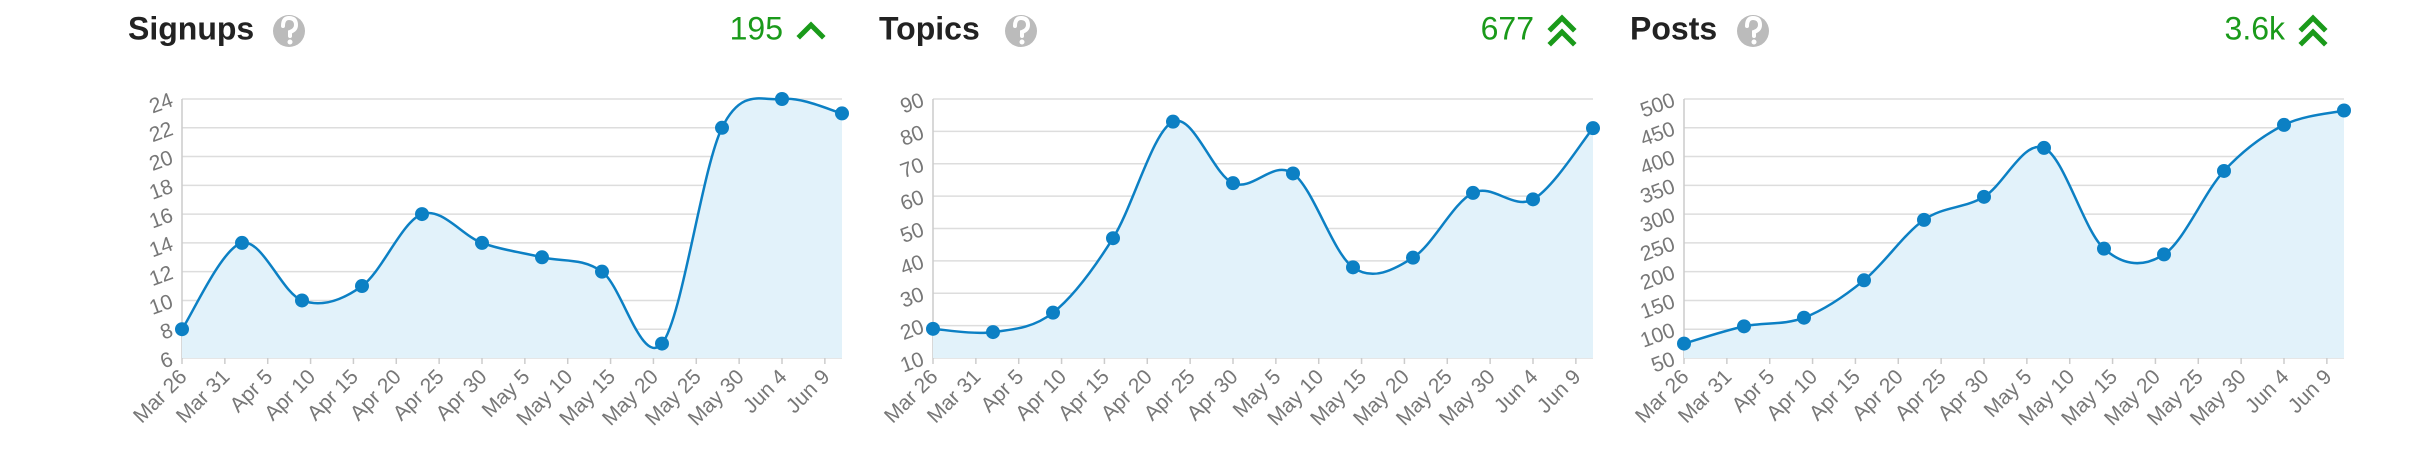  I want to click on y-tick-label: 80, so click(912, 136).